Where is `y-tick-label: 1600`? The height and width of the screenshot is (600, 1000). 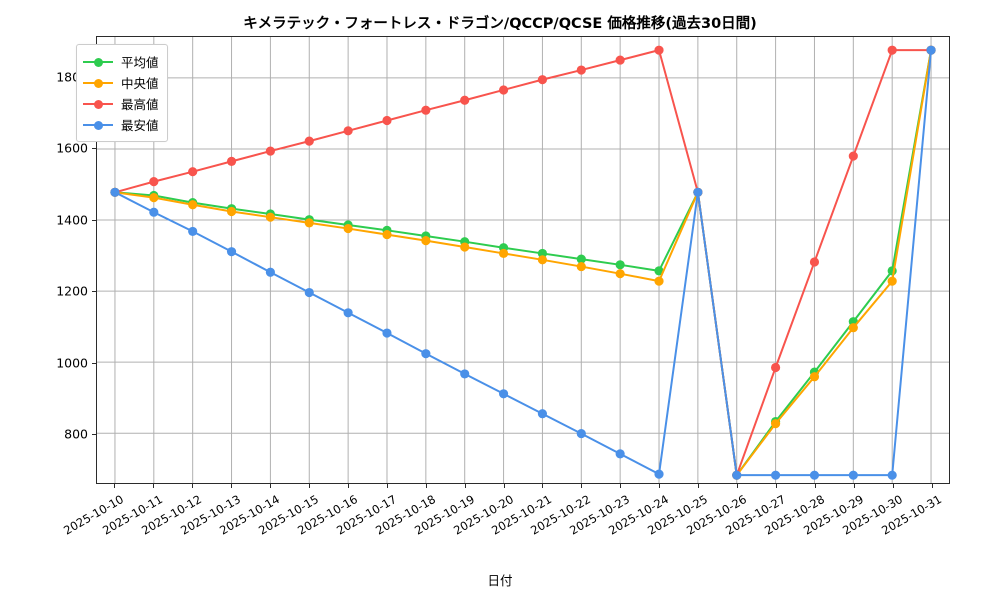
y-tick-label: 1600 is located at coordinates (72, 148).